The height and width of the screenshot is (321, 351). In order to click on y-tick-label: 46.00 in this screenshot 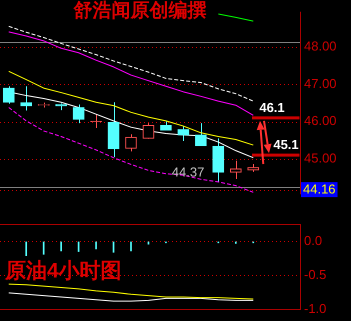, I will do `click(320, 120)`.